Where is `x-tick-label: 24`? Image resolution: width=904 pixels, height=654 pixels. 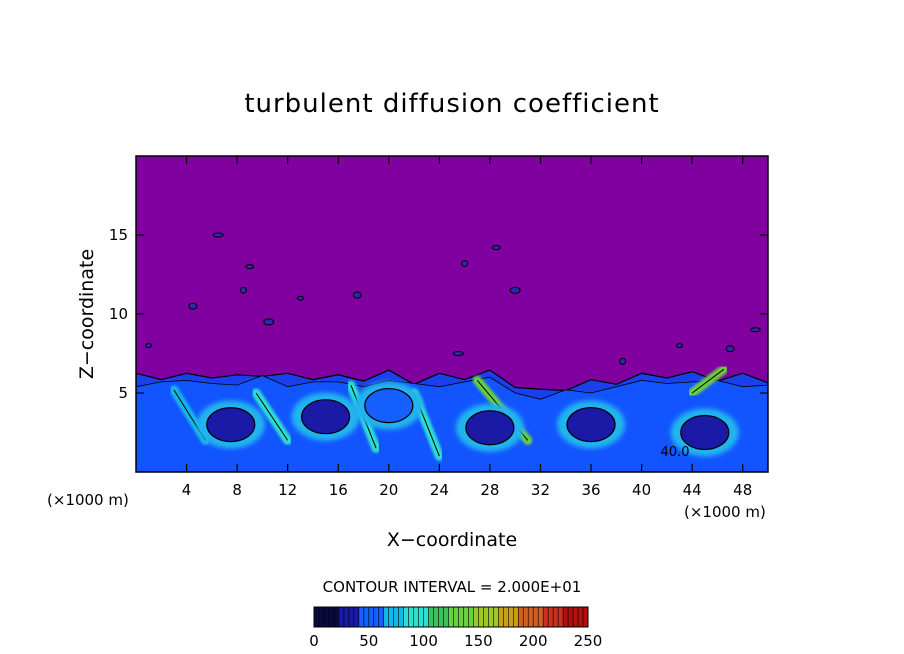
x-tick-label: 24 is located at coordinates (439, 490).